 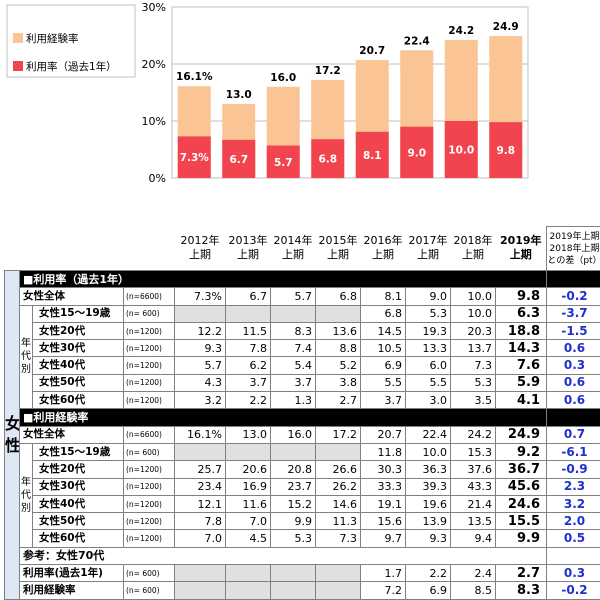 What do you see at coordinates (200, 348) in the screenshot?
I see `value-cell: 9.3` at bounding box center [200, 348].